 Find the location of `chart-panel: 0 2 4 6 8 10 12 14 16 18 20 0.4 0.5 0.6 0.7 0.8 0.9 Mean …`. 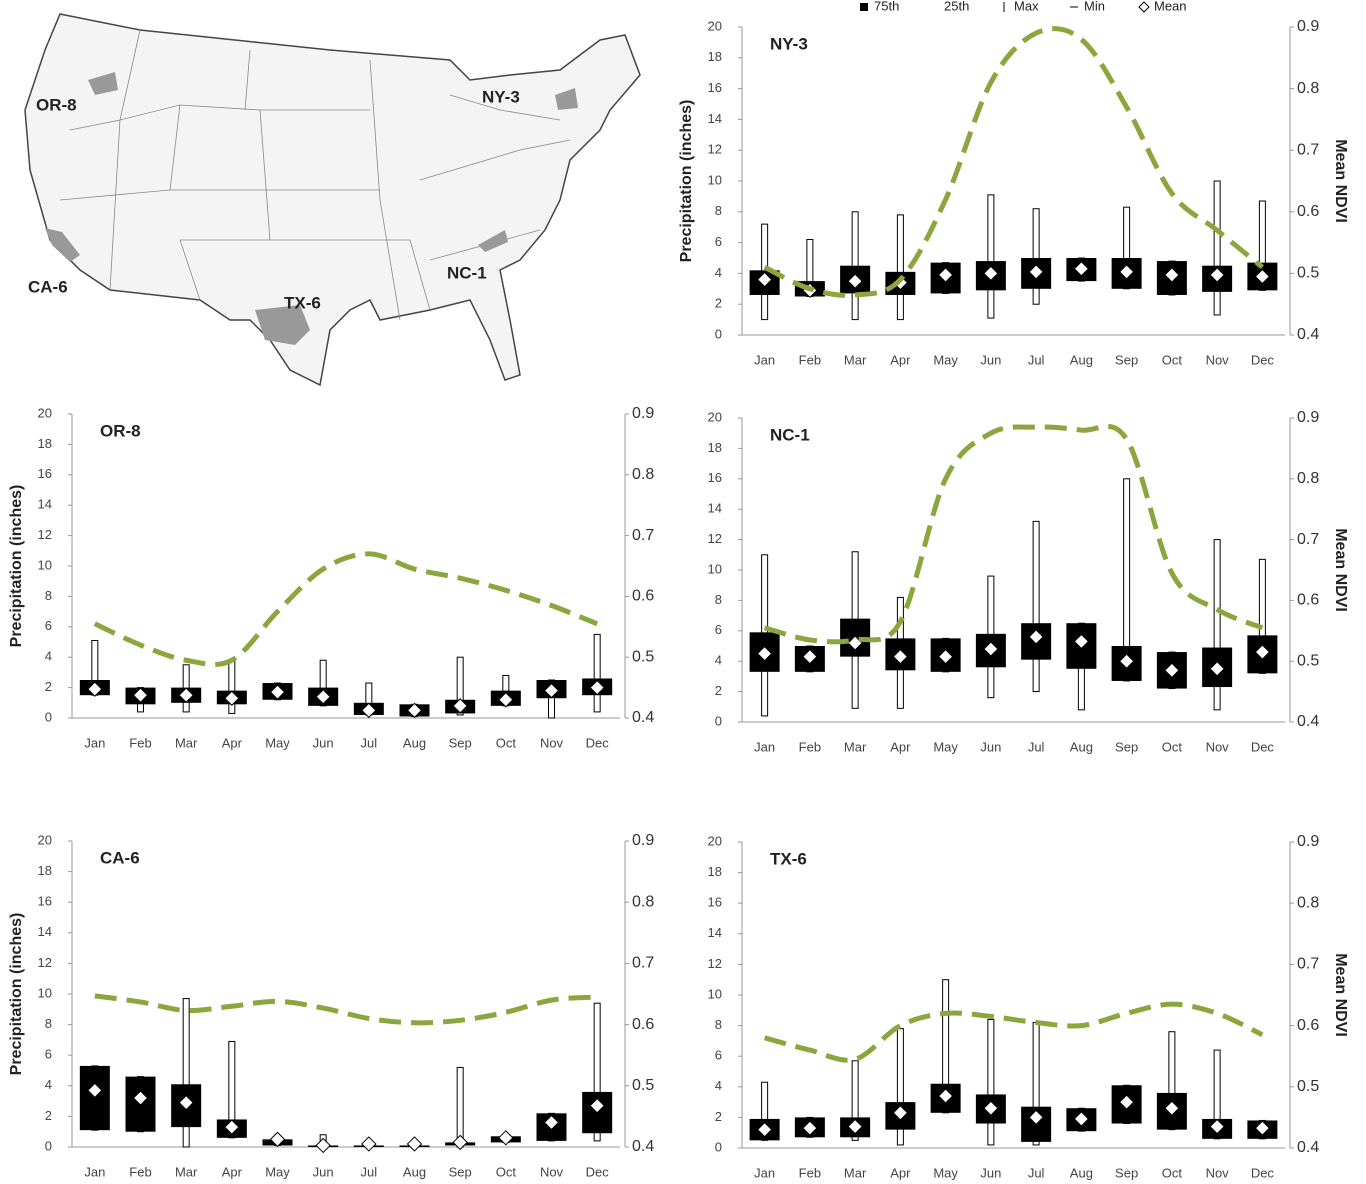

chart-panel: 0 2 4 6 8 10 12 14 16 18 20 0.4 0.5 0.6 0.7 0.8 0.9 Mean … is located at coordinates (1028, 1006).